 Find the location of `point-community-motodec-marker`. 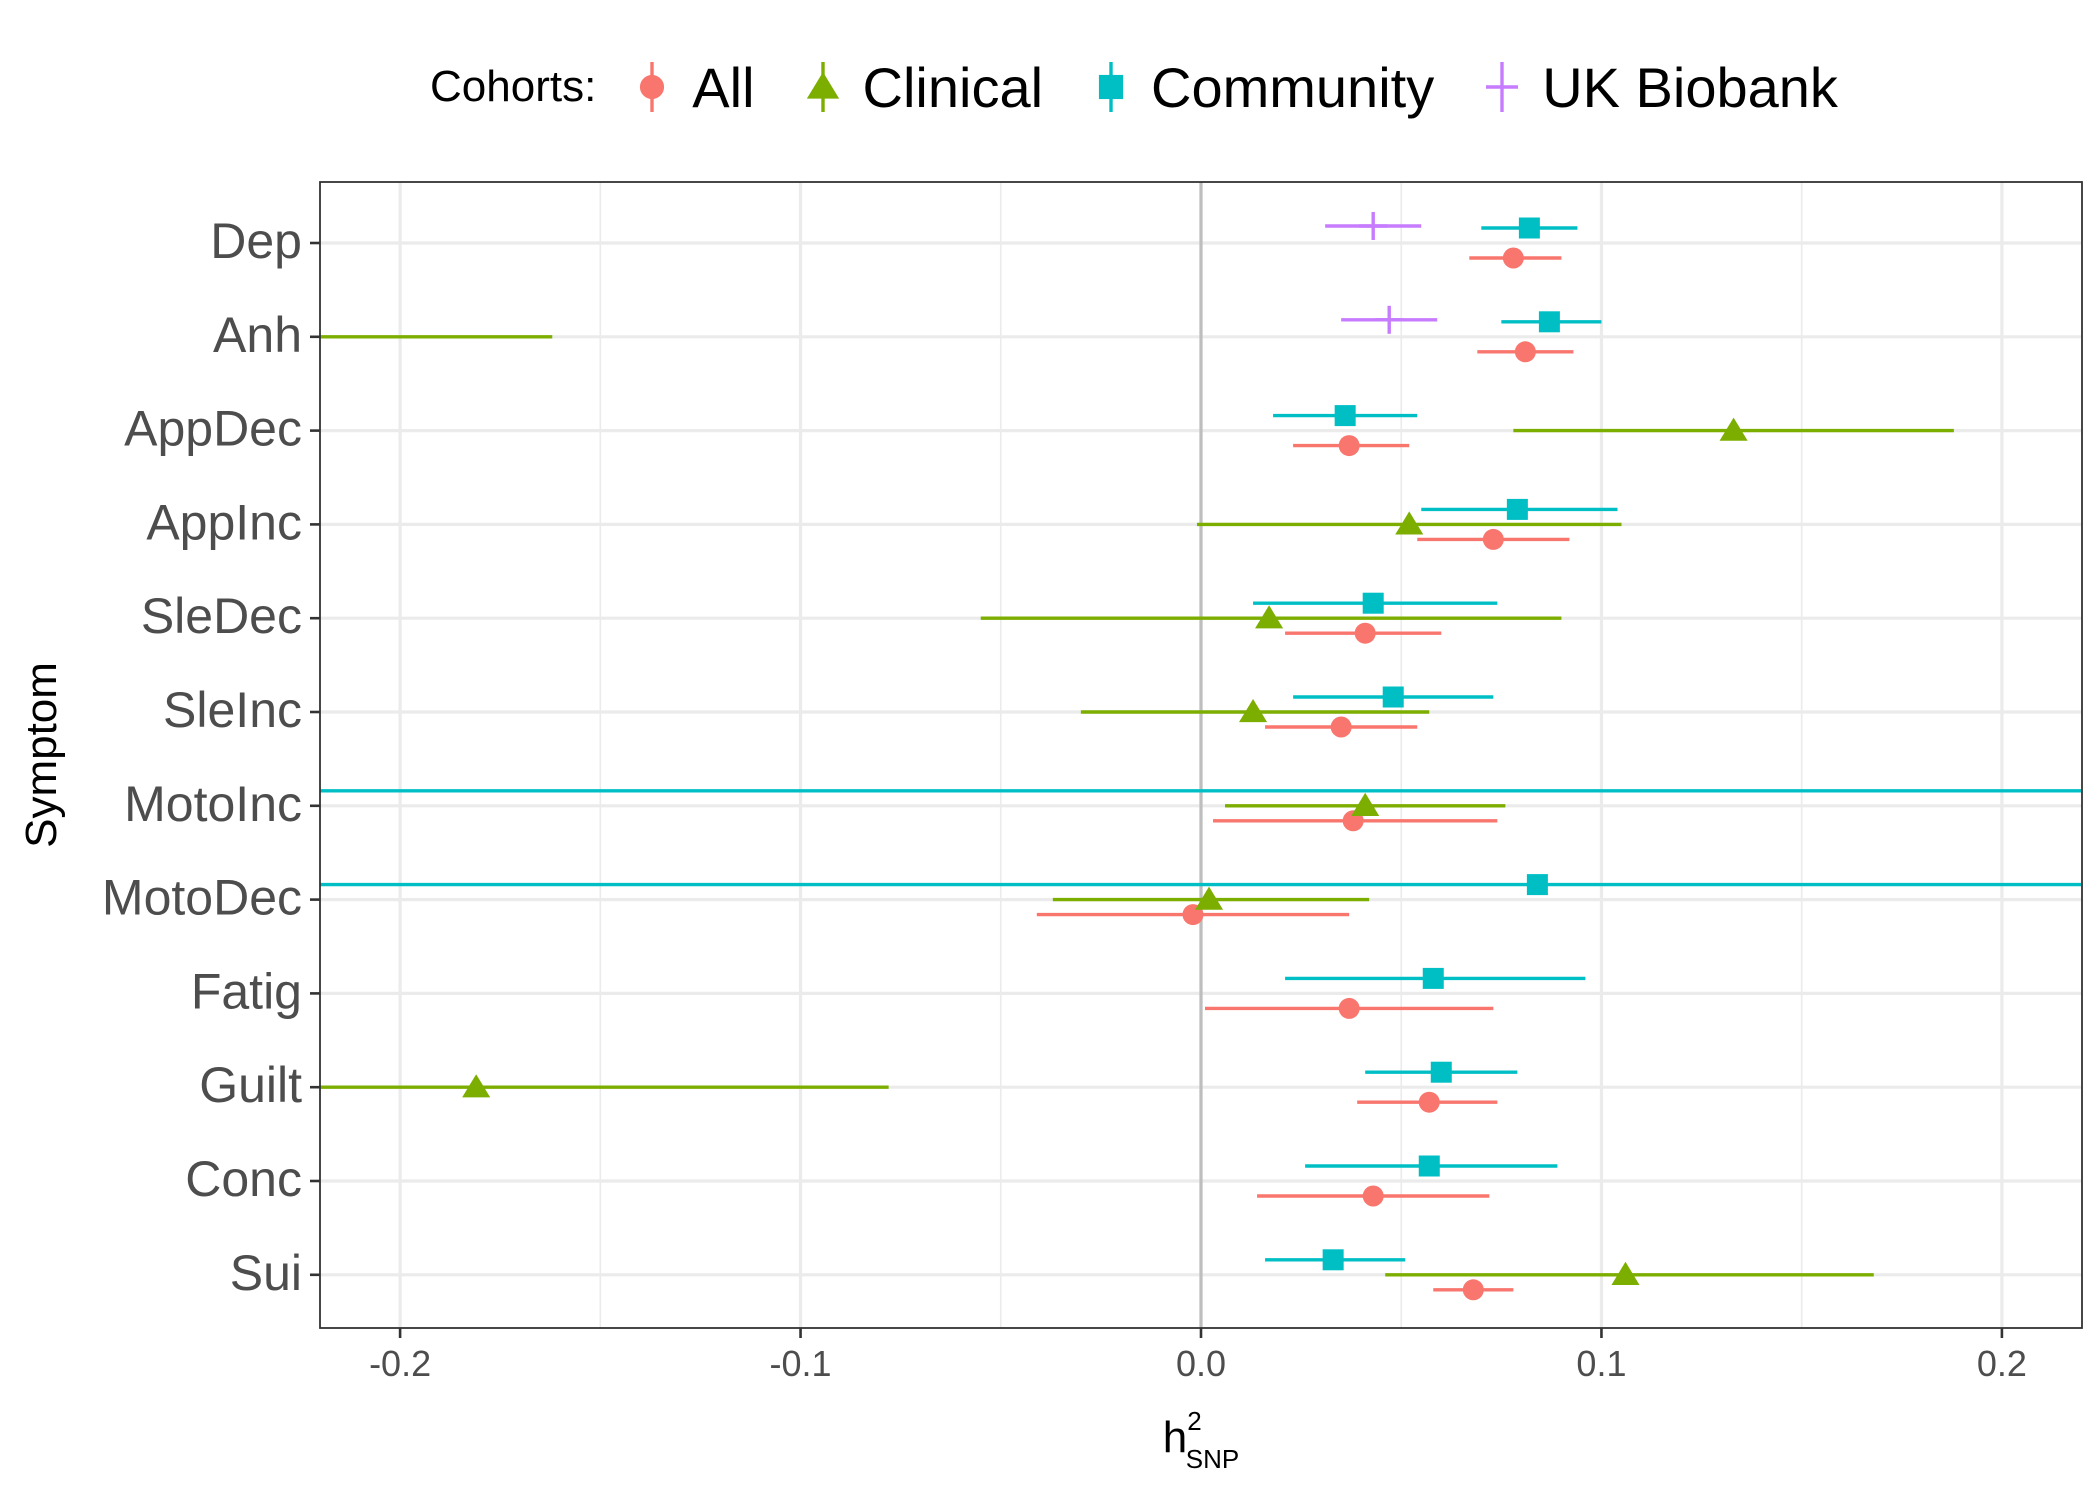

point-community-motodec-marker is located at coordinates (1537, 885).